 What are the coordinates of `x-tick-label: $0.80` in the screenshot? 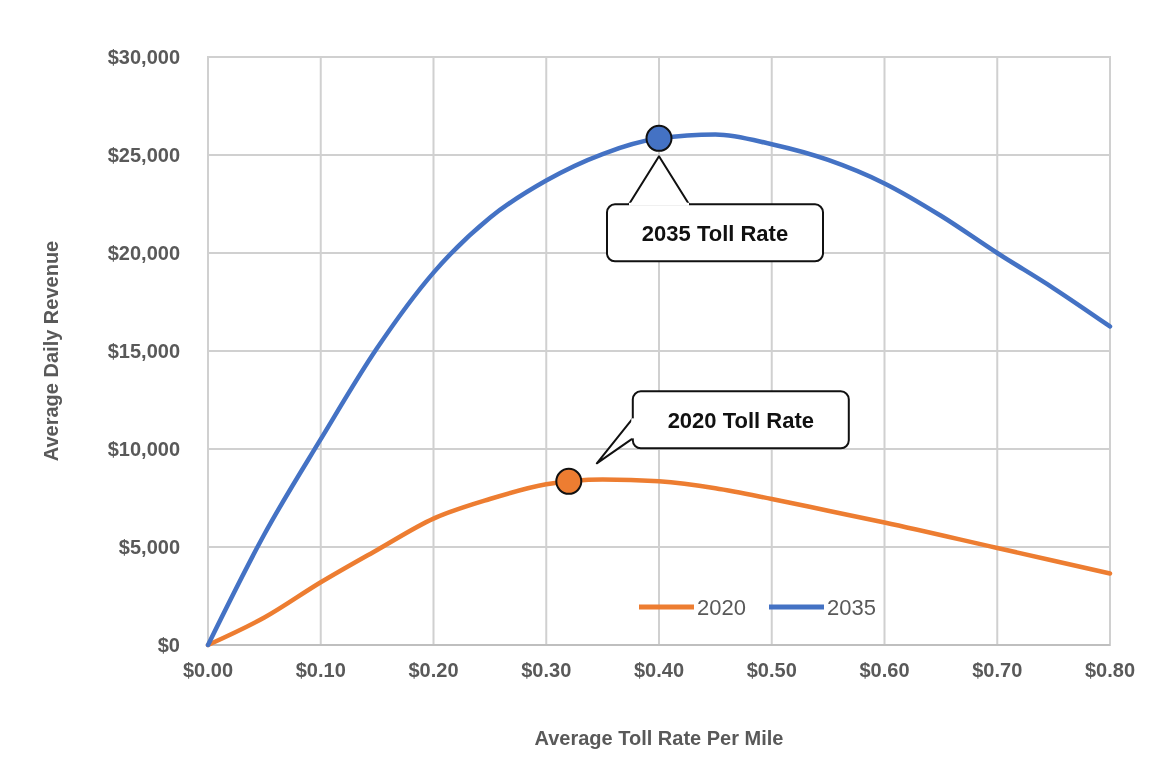 It's located at (1110, 670).